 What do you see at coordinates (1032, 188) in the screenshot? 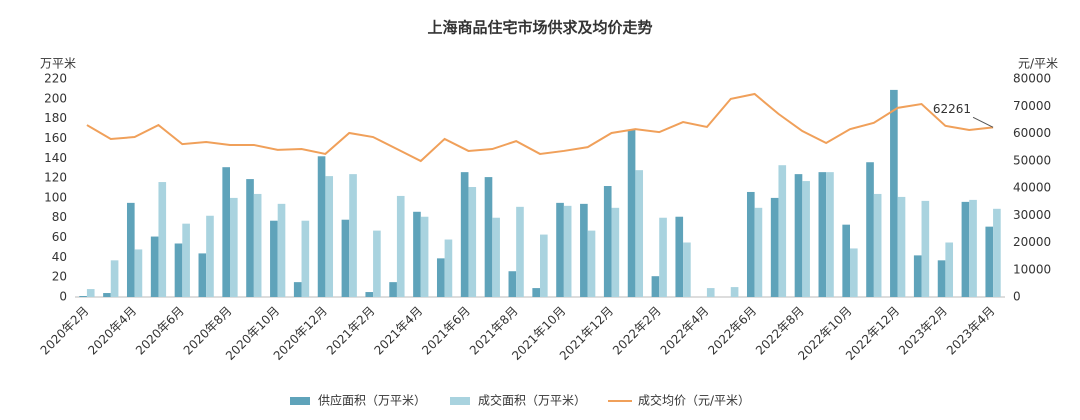
I see `y2-tick-label: 40000` at bounding box center [1032, 188].